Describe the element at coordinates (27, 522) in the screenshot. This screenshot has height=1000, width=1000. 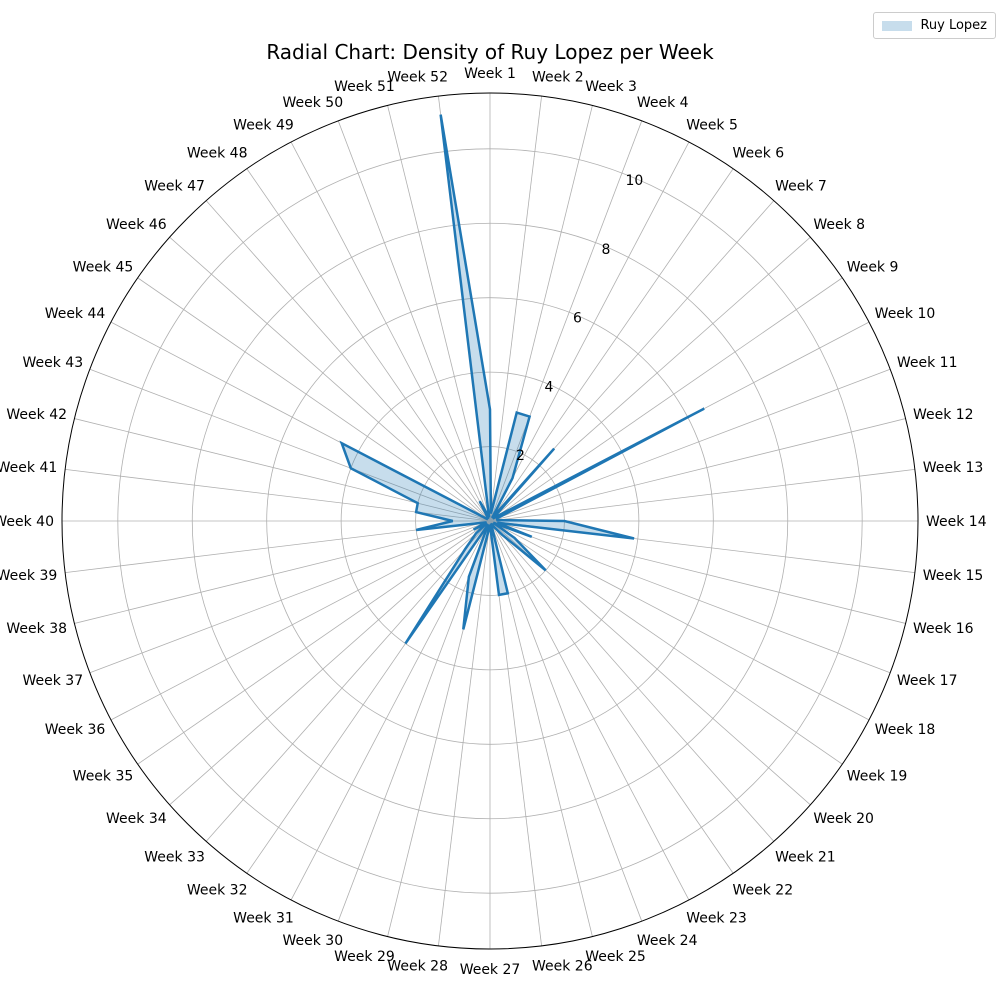
I see `category-label-week-40: Week 40` at that location.